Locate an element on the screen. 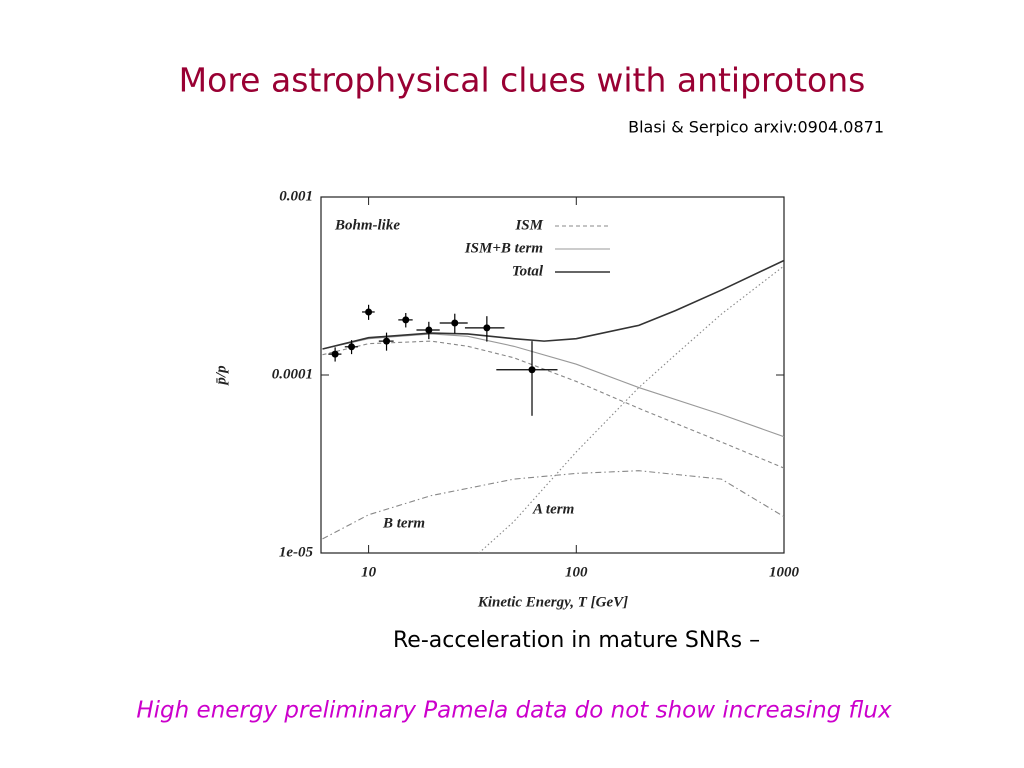 This screenshot has height=768, width=1024. legend-label: Total is located at coordinates (528, 271).